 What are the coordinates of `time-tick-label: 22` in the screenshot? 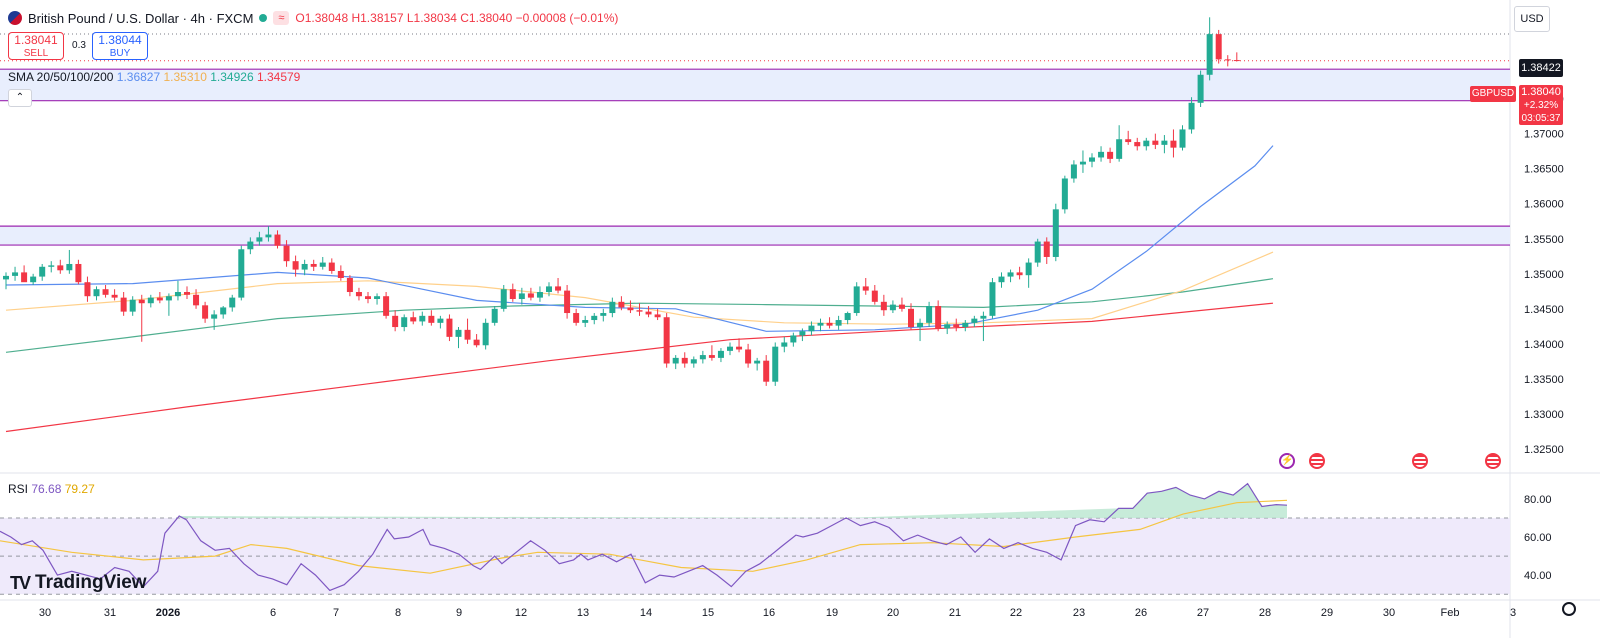 It's located at (1016, 613).